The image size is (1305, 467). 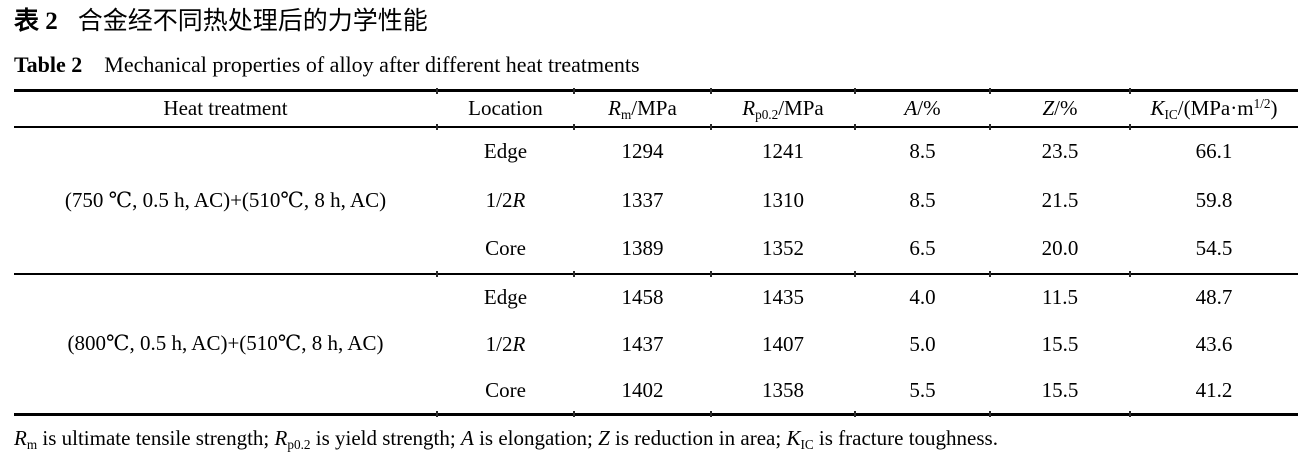 I want to click on table-row: Core 1402 1358 5.5 15.5 41.2, so click(x=656, y=392).